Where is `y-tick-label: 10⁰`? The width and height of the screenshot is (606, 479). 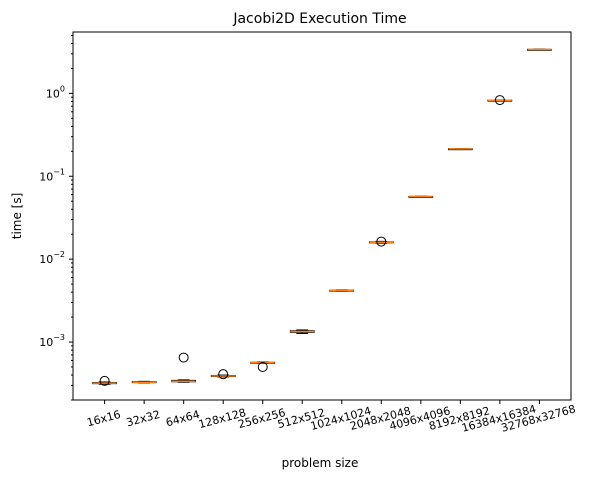 y-tick-label: 10⁰ is located at coordinates (55, 92).